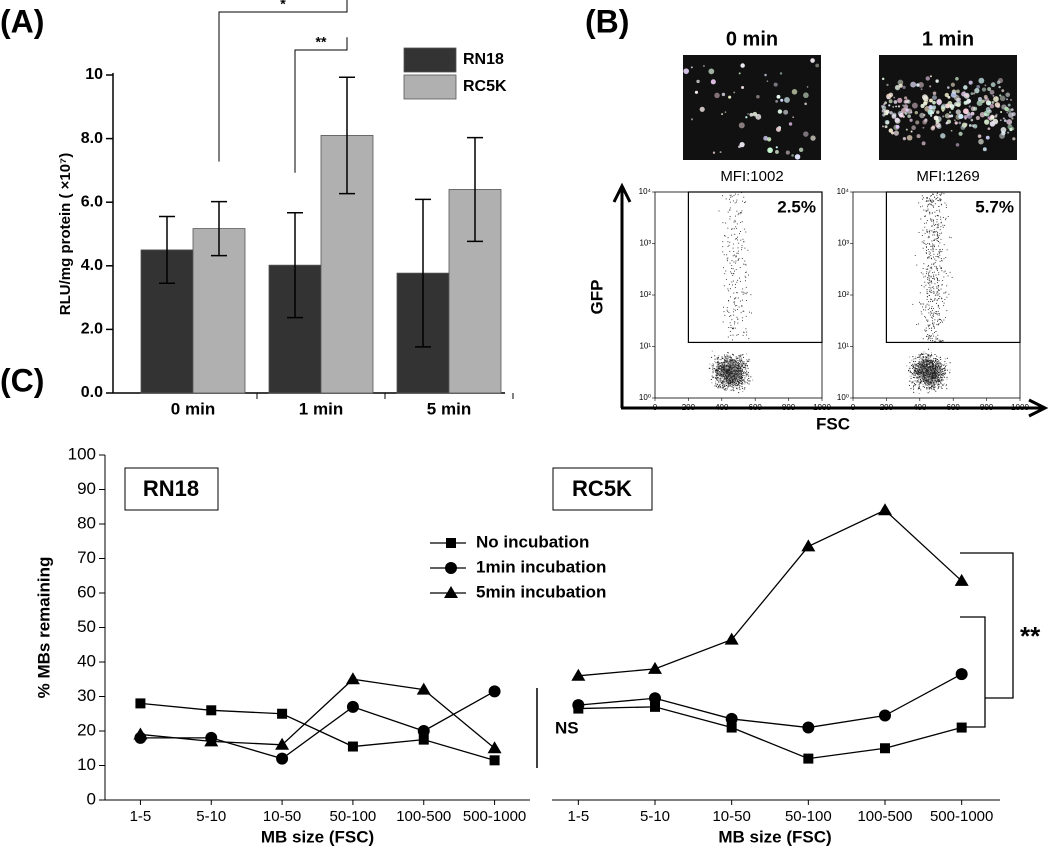 The image size is (1050, 851). What do you see at coordinates (541, 566) in the screenshot?
I see `legend-label: 1min incubation` at bounding box center [541, 566].